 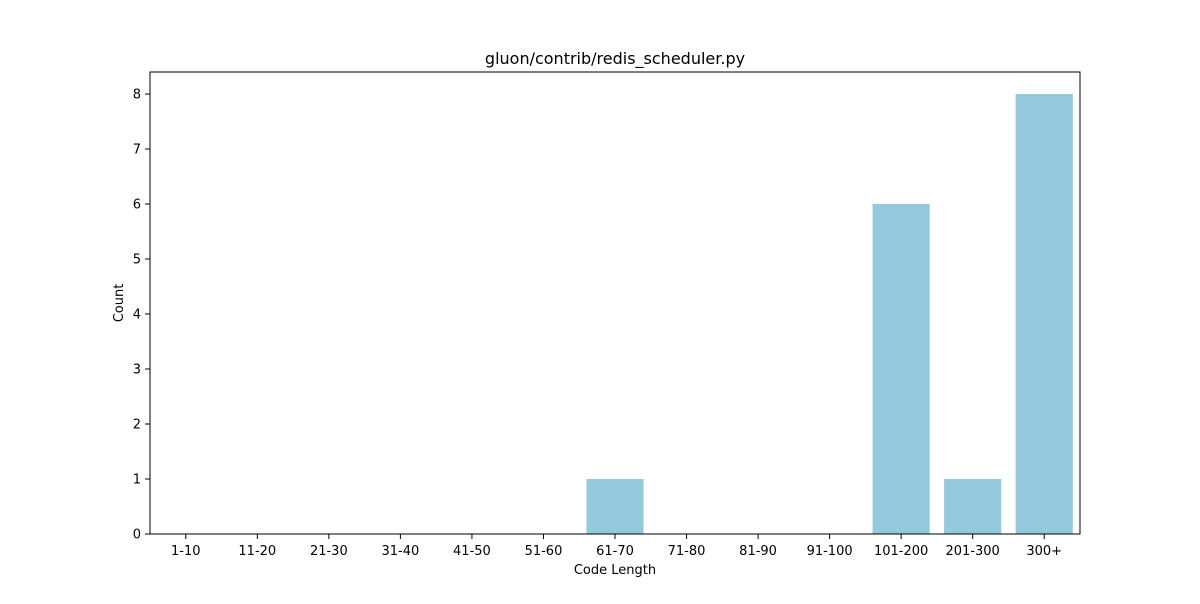 What do you see at coordinates (137, 95) in the screenshot?
I see `y-tick-label: 8` at bounding box center [137, 95].